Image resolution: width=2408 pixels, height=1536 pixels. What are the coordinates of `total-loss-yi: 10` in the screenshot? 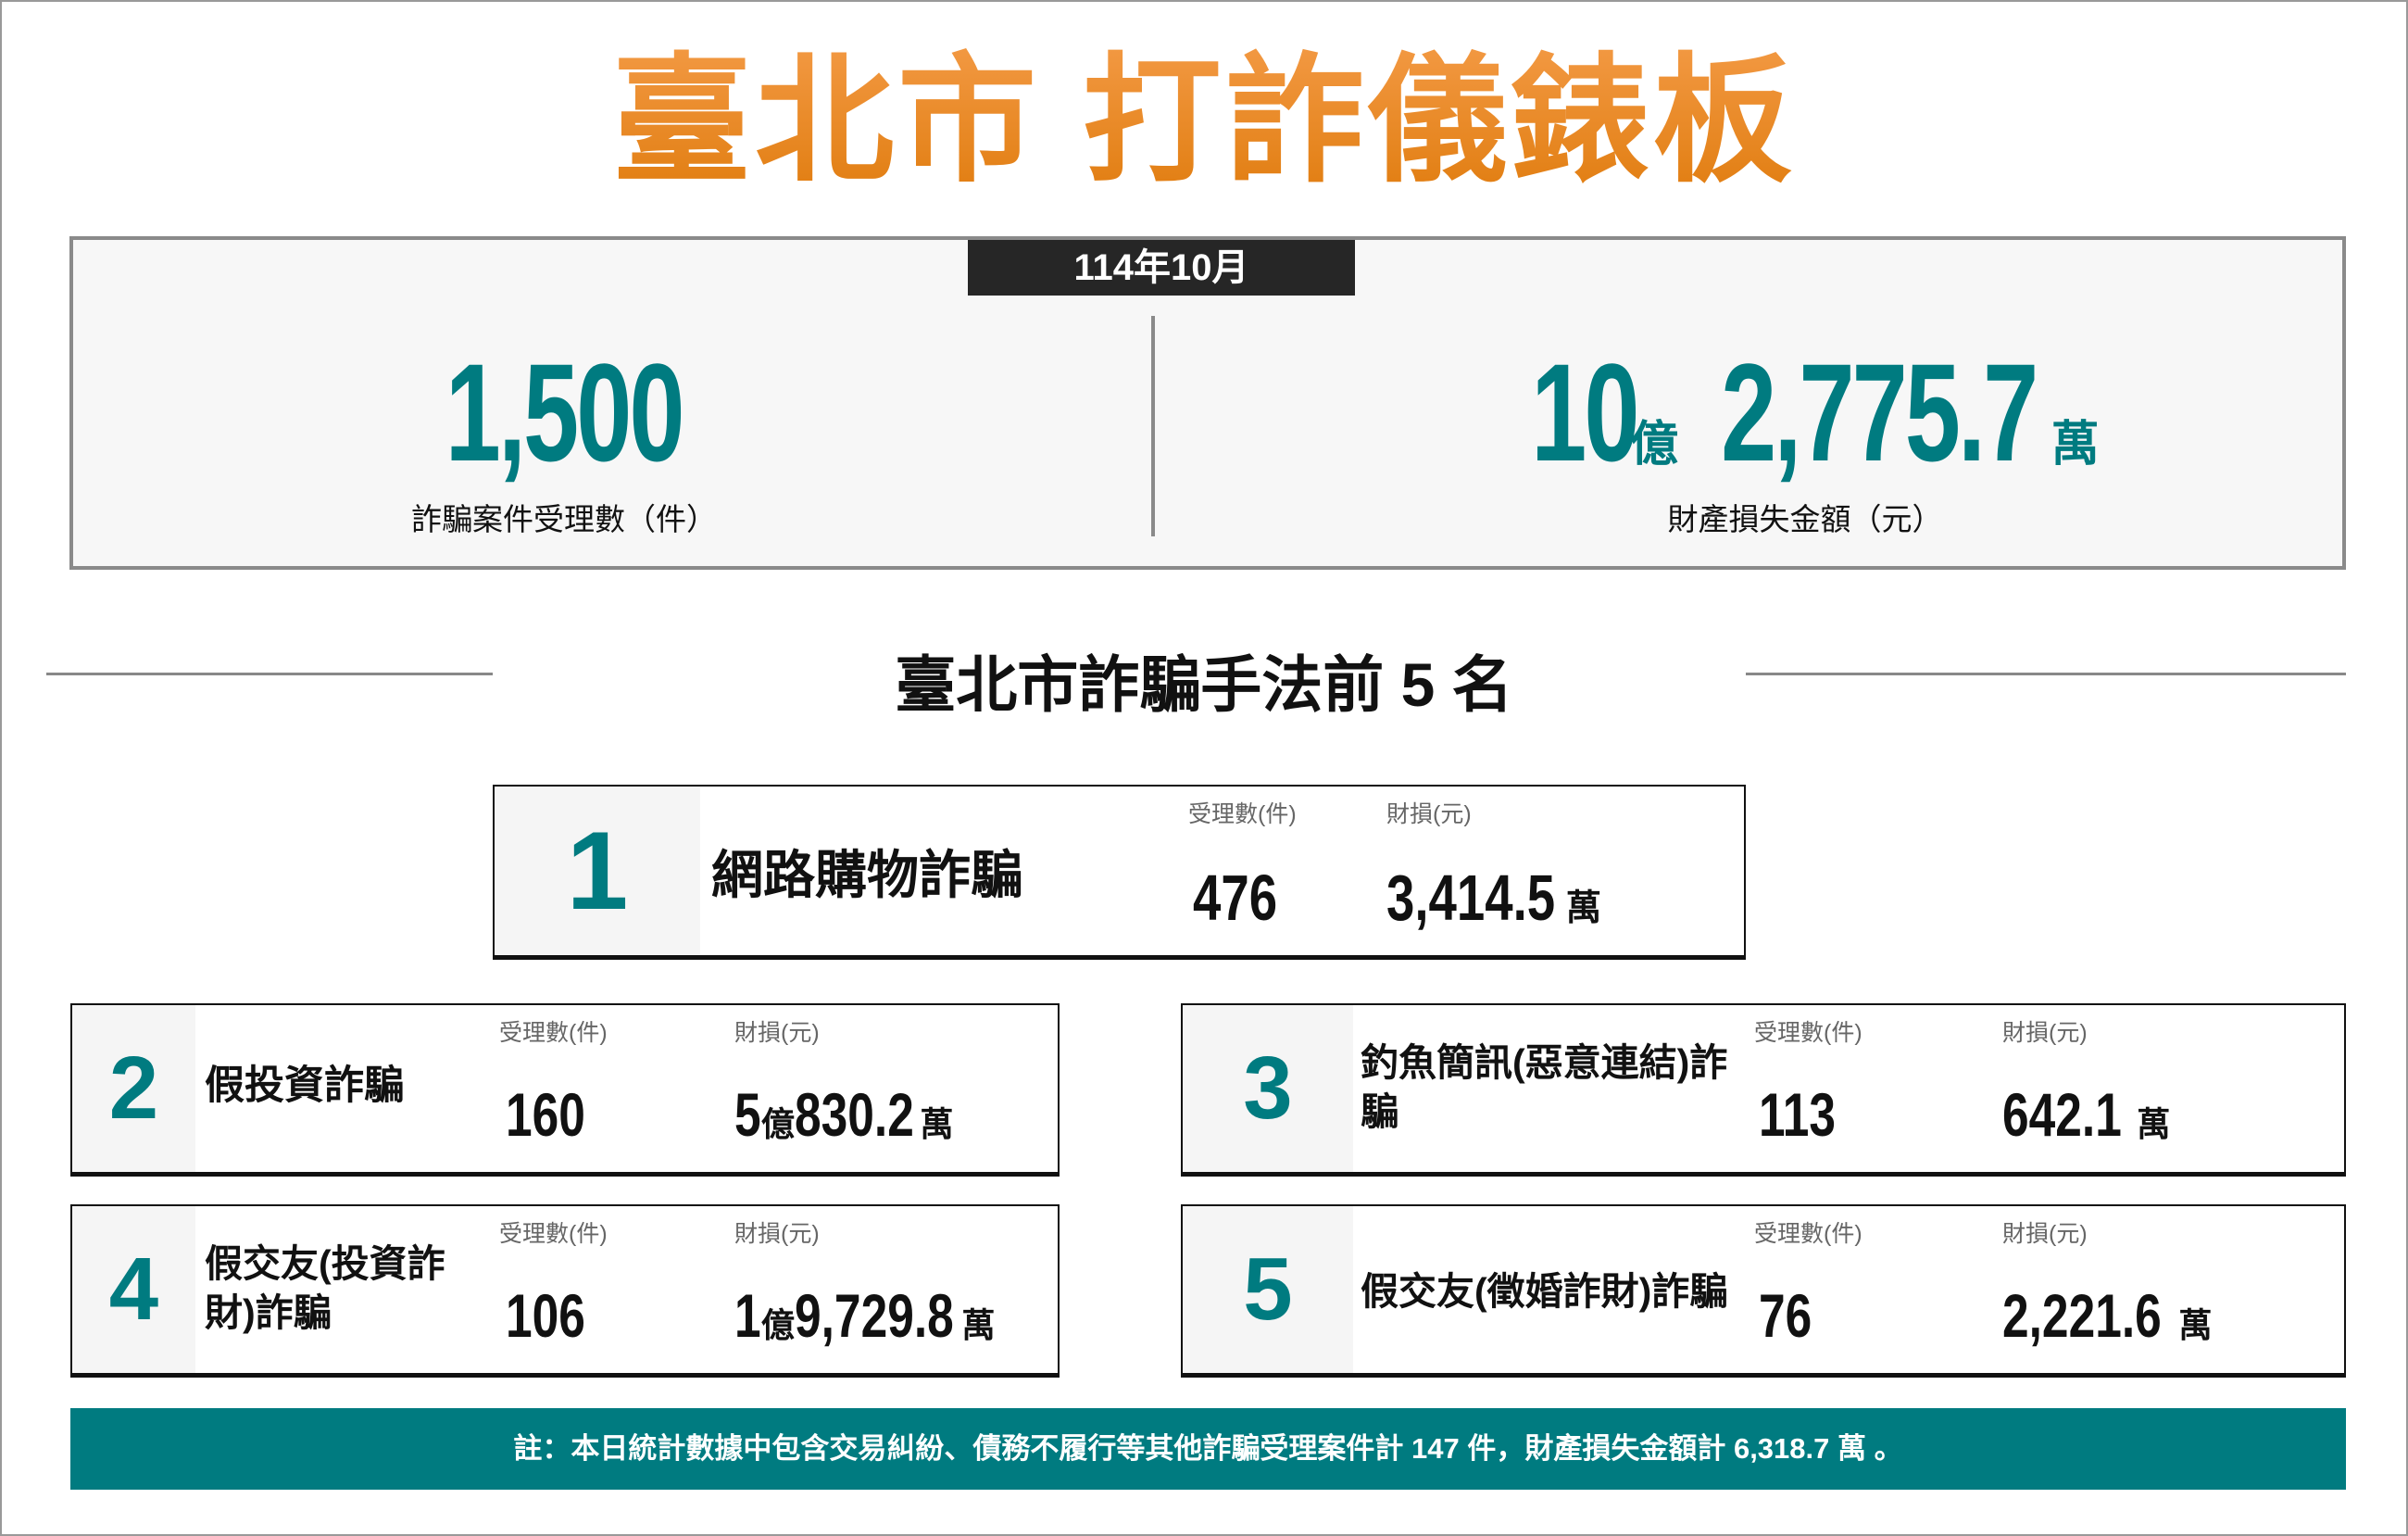 It's located at (1585, 412).